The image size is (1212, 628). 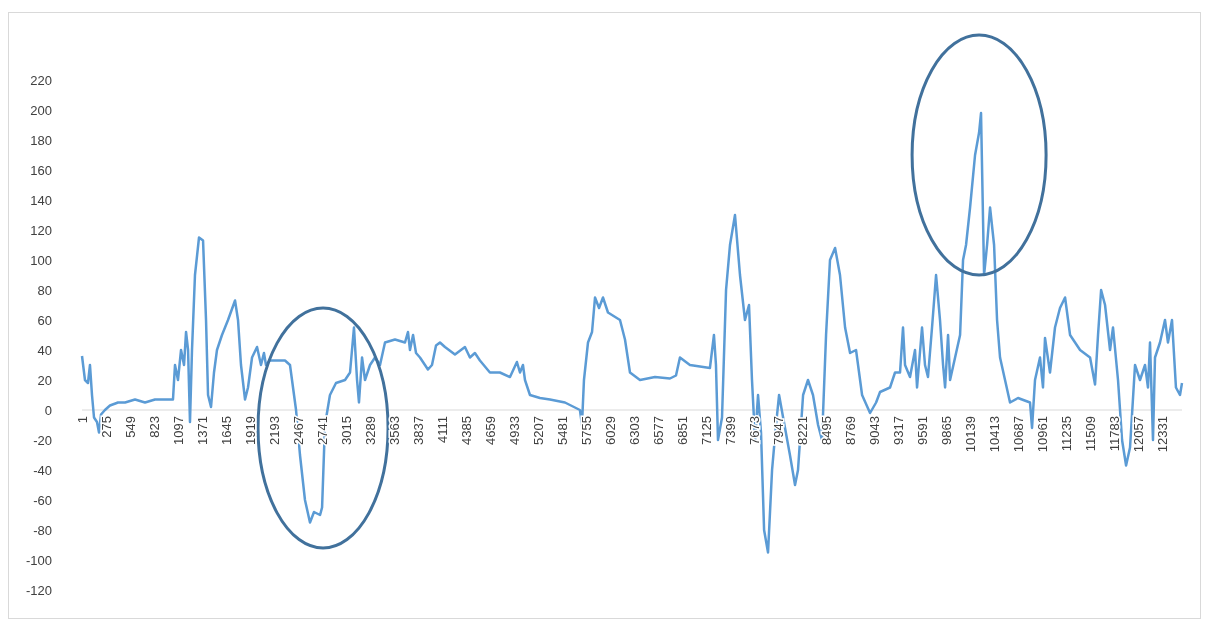 What do you see at coordinates (42, 500) in the screenshot?
I see `y-tick-label: -60` at bounding box center [42, 500].